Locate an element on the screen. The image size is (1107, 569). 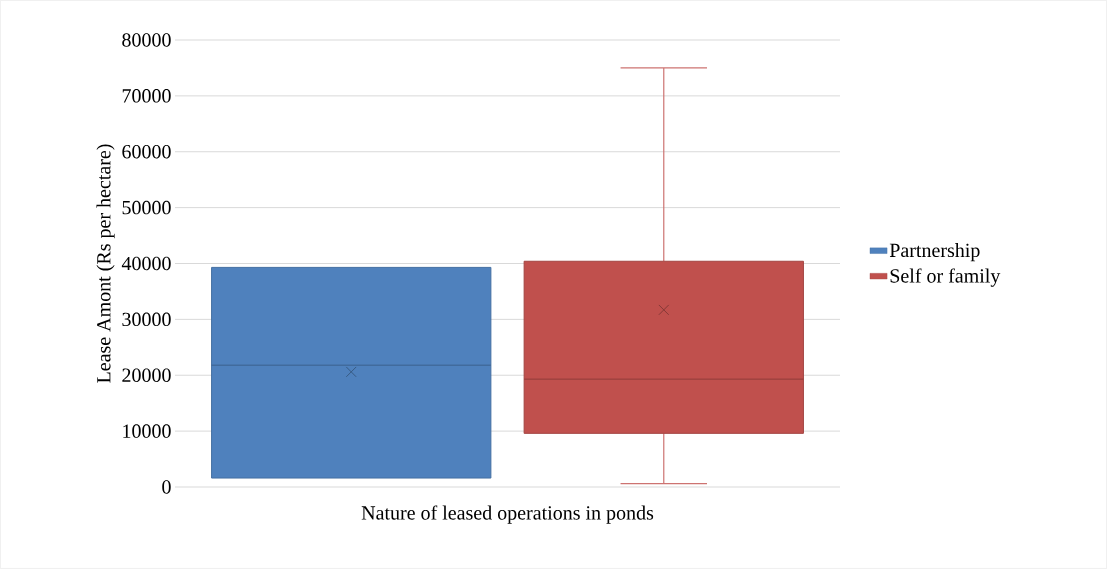
legend-label: Partnership is located at coordinates (934, 252).